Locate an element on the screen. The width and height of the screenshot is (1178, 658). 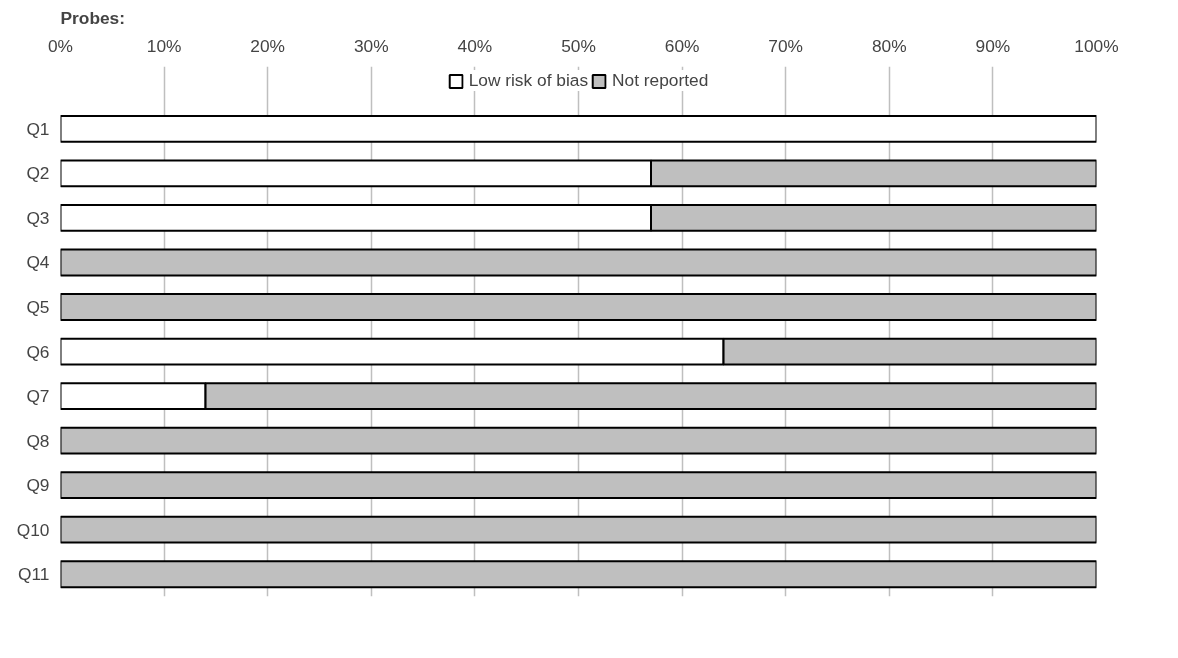
x-tick-label: 60% is located at coordinates (682, 45).